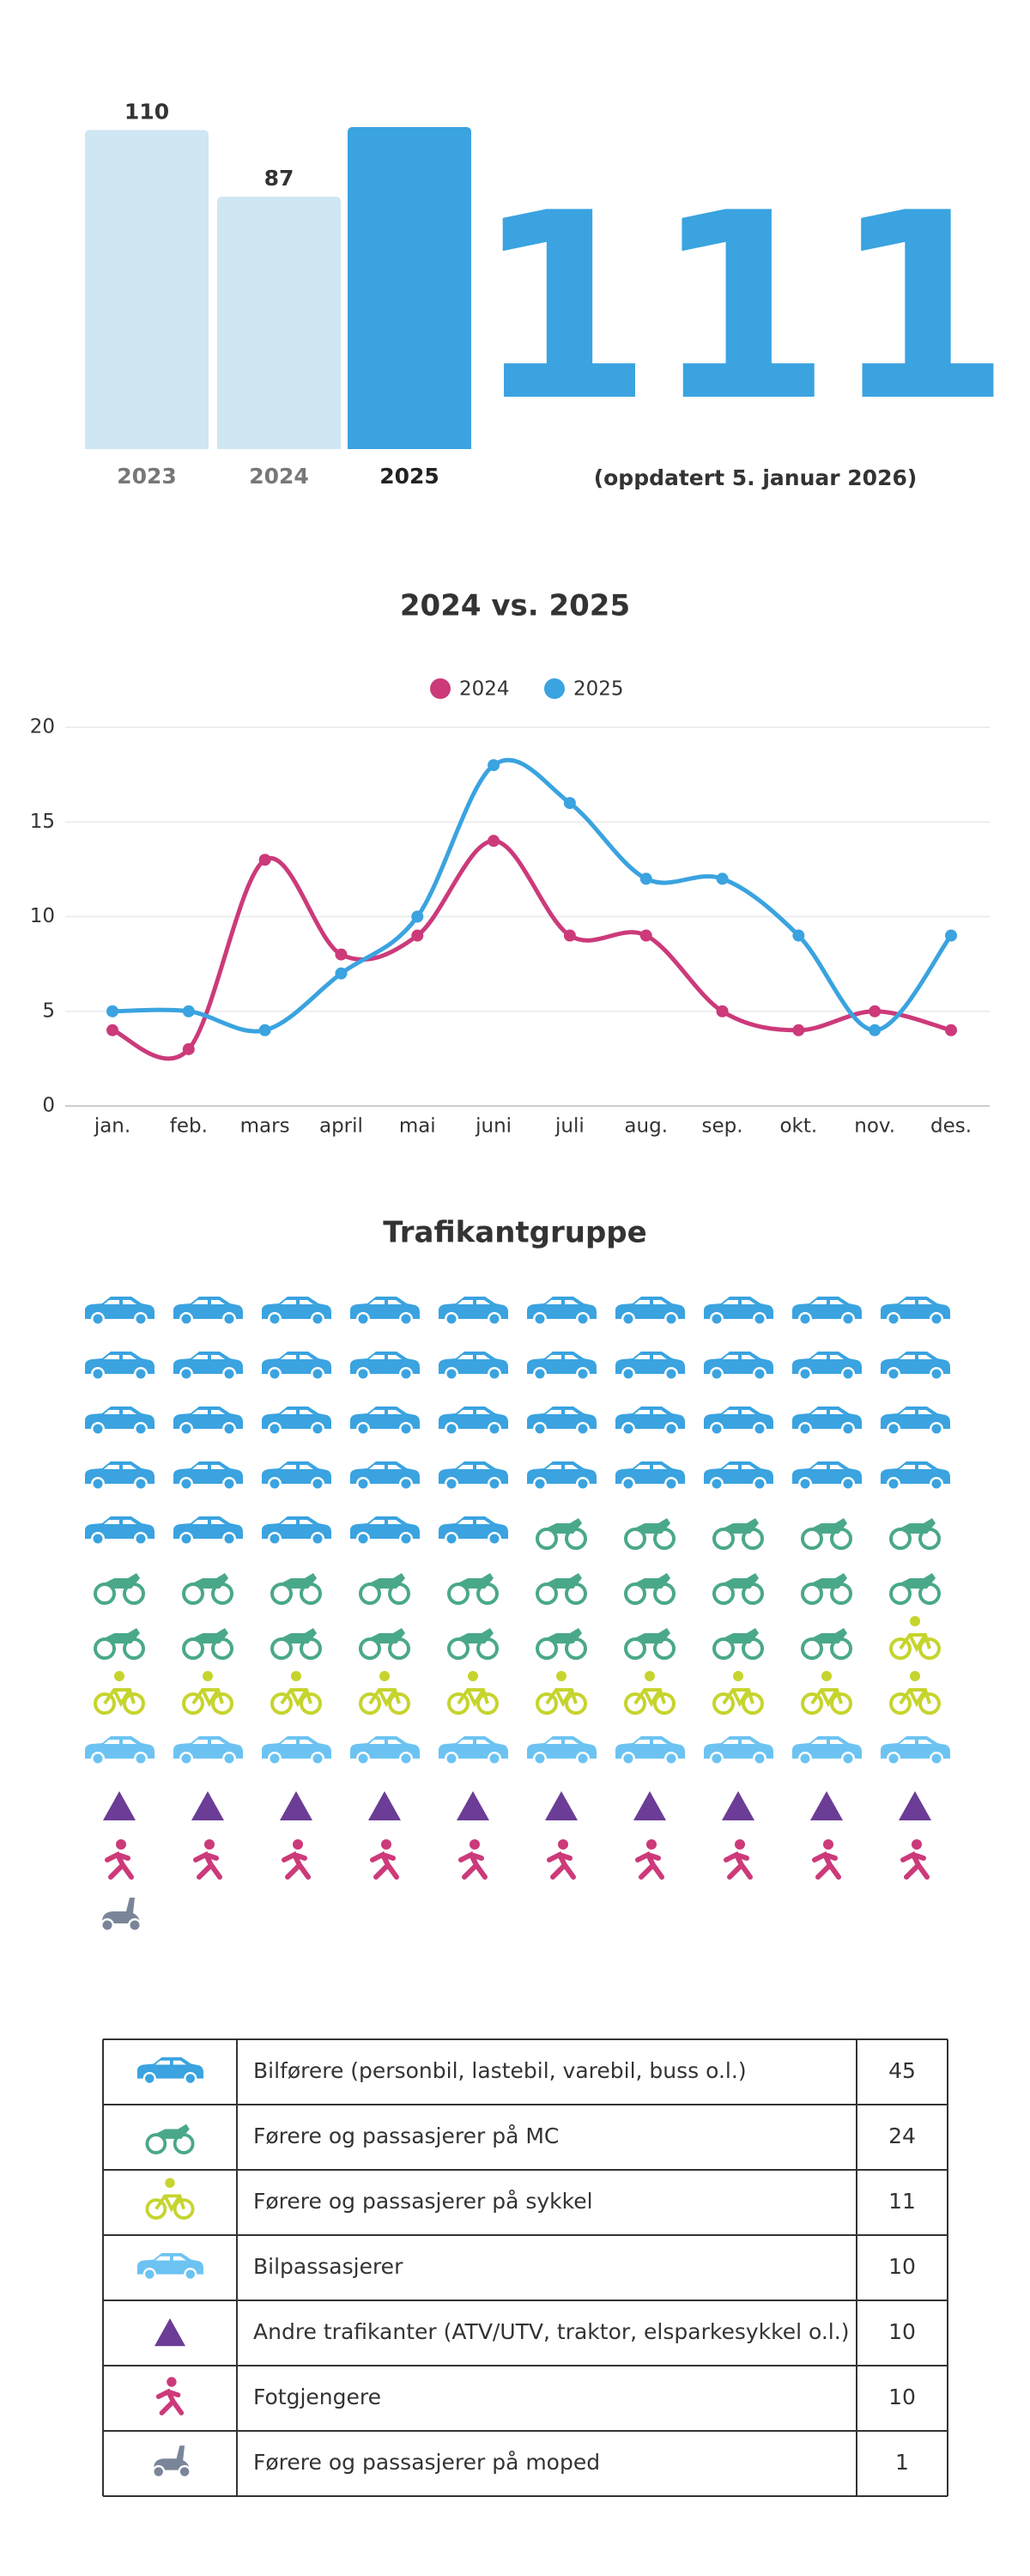  What do you see at coordinates (265, 1126) in the screenshot?
I see `x-tick-label: mars` at bounding box center [265, 1126].